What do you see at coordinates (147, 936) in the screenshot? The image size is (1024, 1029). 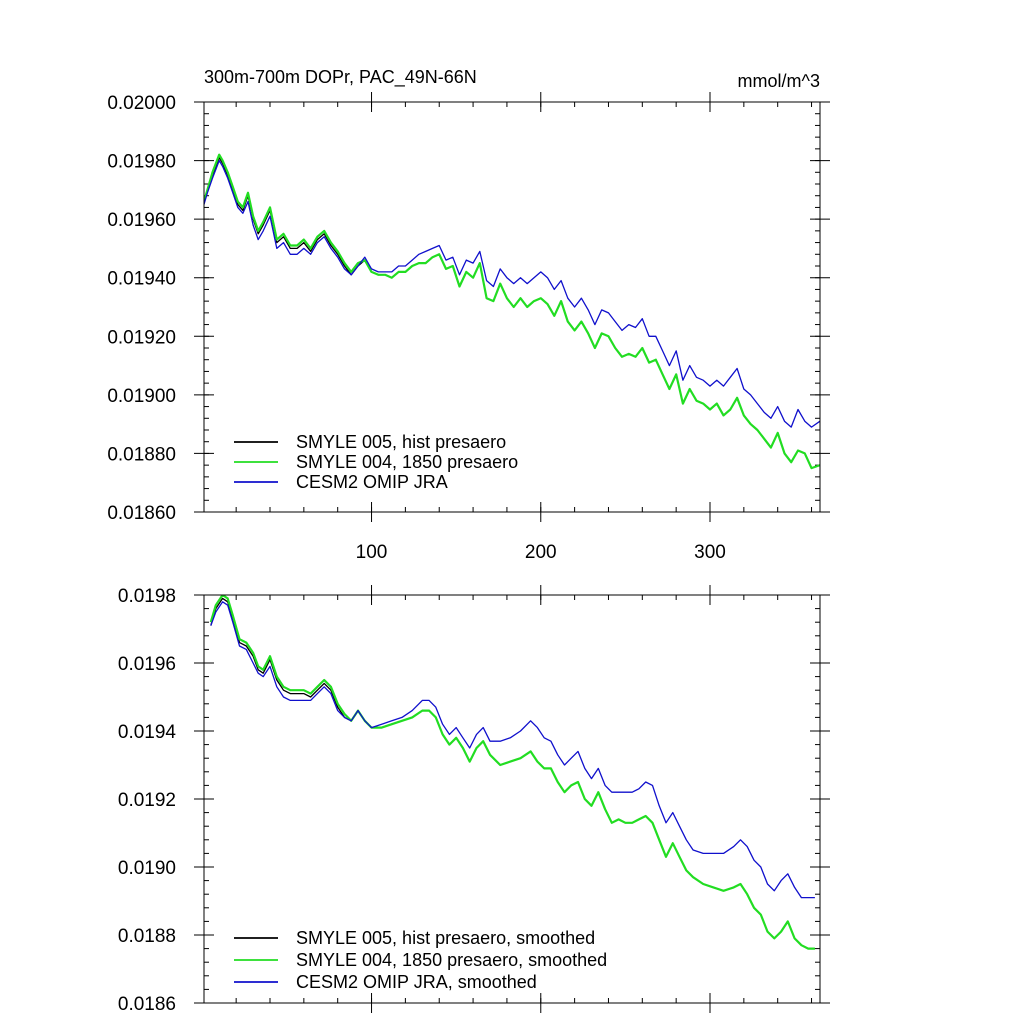 I see `y-tick-label: 0.0188` at bounding box center [147, 936].